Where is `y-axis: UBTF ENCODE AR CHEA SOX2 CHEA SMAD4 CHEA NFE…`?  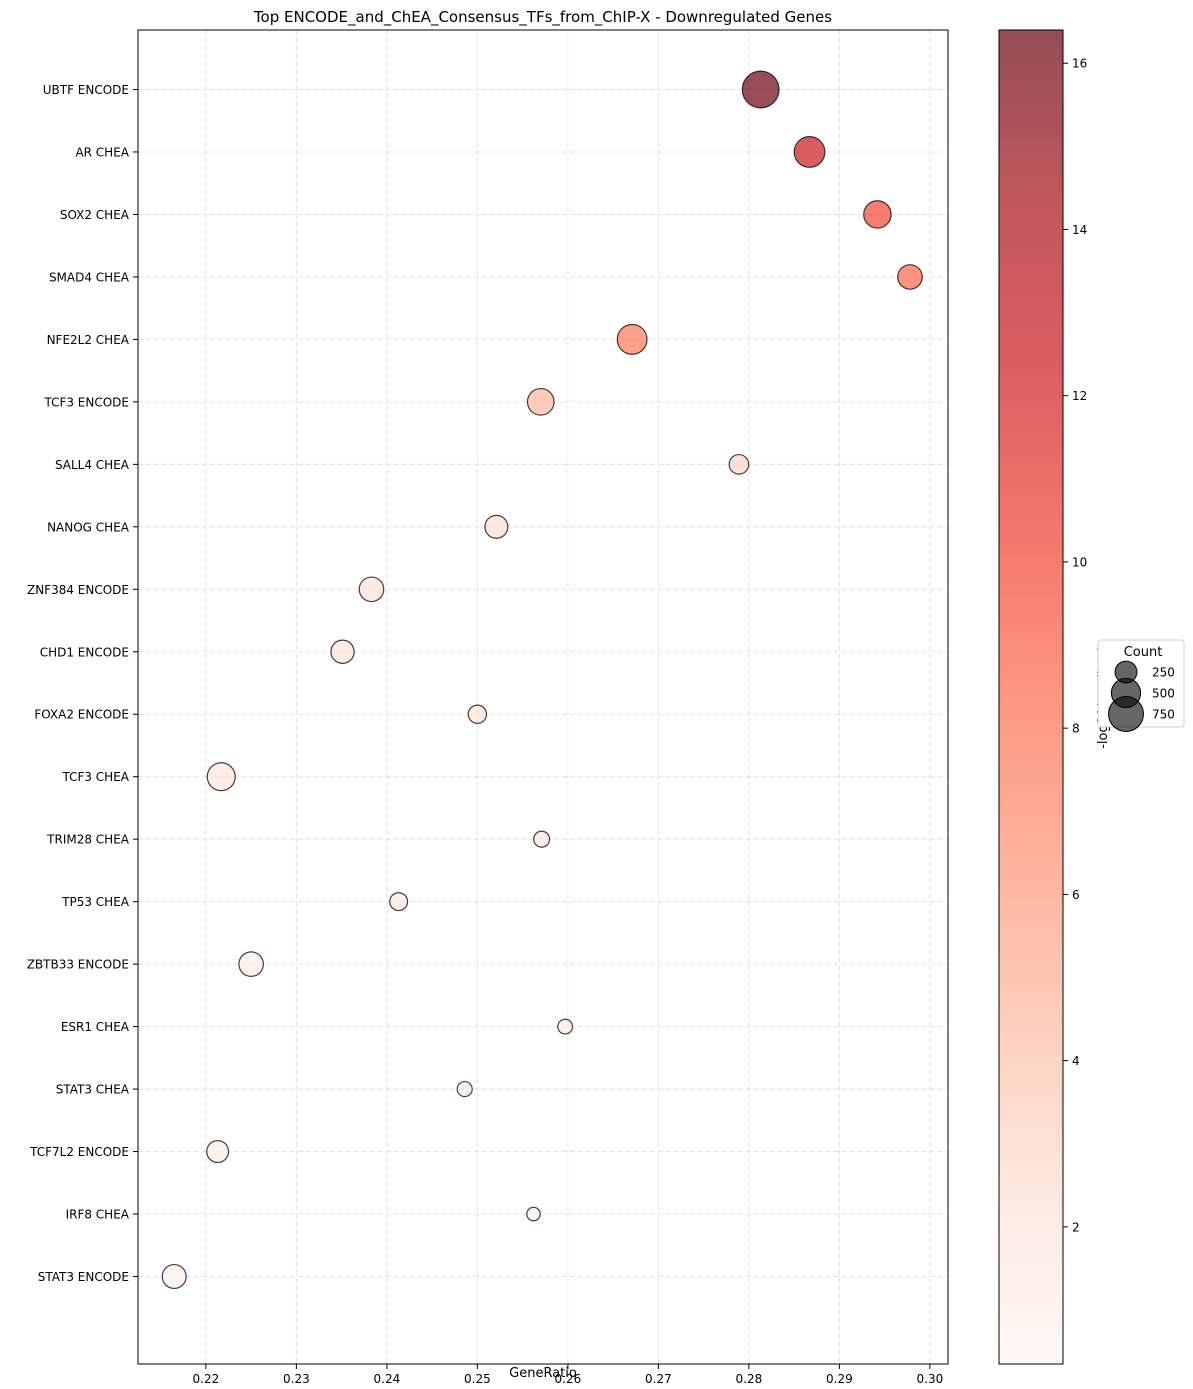
y-axis: UBTF ENCODE AR CHEA SOX2 CHEA SMAD4 CHEA NFE… is located at coordinates (82, 683).